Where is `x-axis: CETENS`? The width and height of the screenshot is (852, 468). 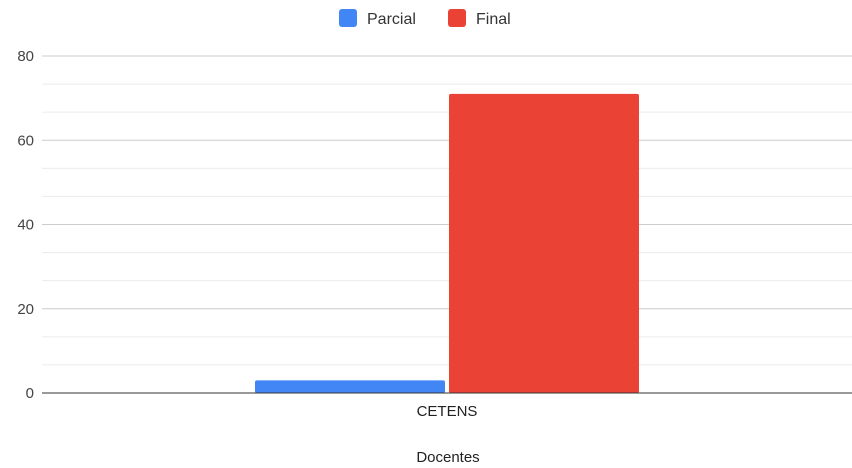 x-axis: CETENS is located at coordinates (447, 411).